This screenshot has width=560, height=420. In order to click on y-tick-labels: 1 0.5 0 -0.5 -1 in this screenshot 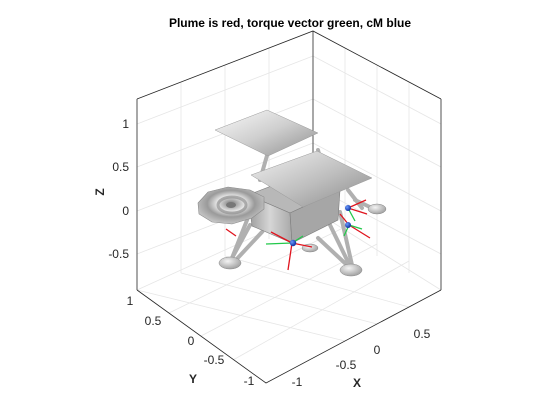, I will do `click(191, 341)`.